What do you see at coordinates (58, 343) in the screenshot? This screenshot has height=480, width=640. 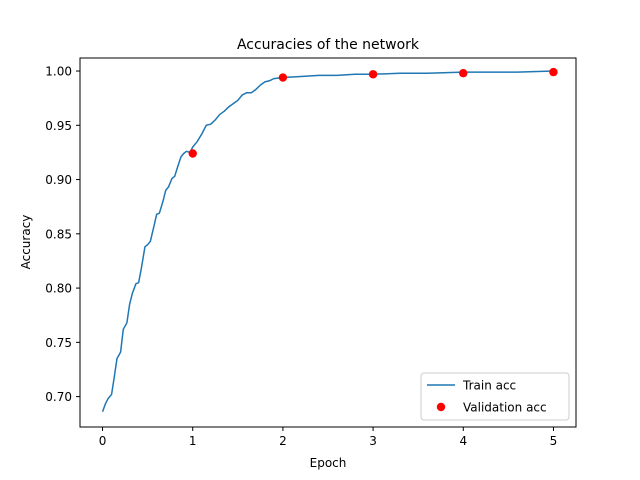 I see `y-tick-label: 0.75` at bounding box center [58, 343].